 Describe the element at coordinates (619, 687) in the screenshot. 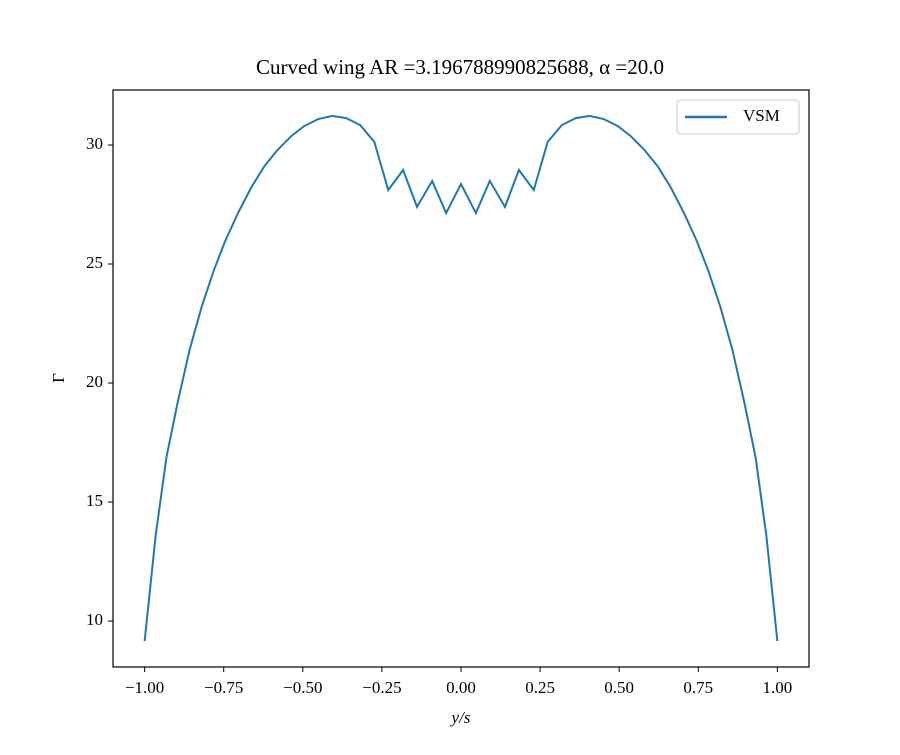

I see `x-tick-label: 0.50` at that location.